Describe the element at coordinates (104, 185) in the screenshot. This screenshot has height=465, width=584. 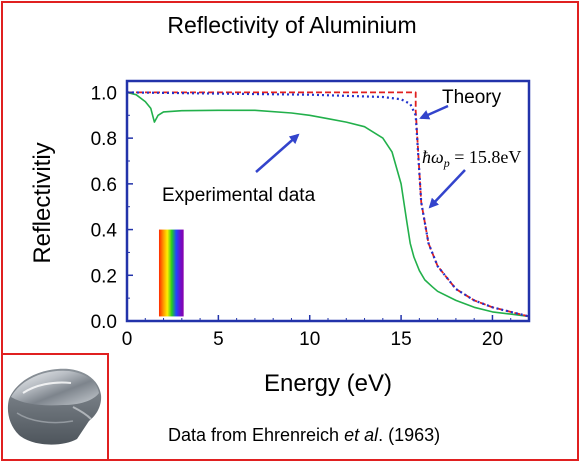
I see `y-tick-label: 0.6` at that location.